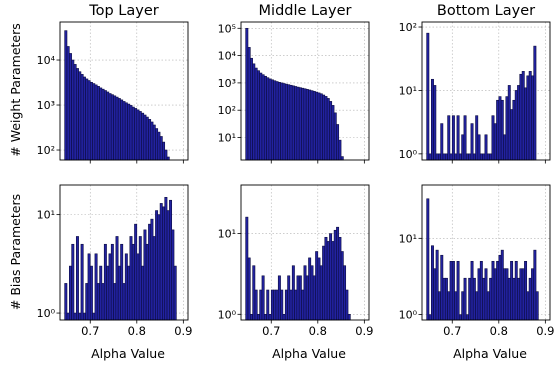 This screenshot has height=371, width=558. What do you see at coordinates (137, 331) in the screenshot?
I see `x-tick-label: 0.8` at bounding box center [137, 331].